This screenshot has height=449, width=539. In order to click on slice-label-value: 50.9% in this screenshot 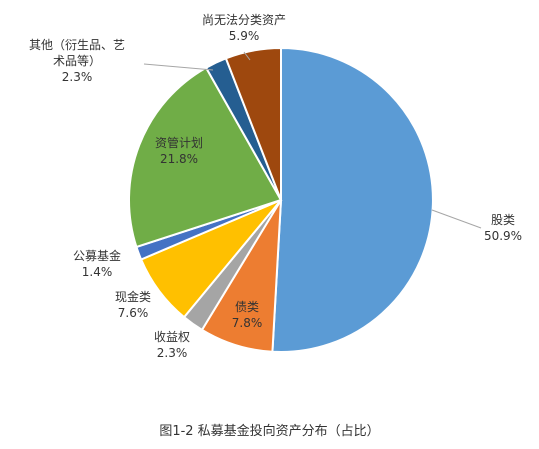, I will do `click(503, 236)`.